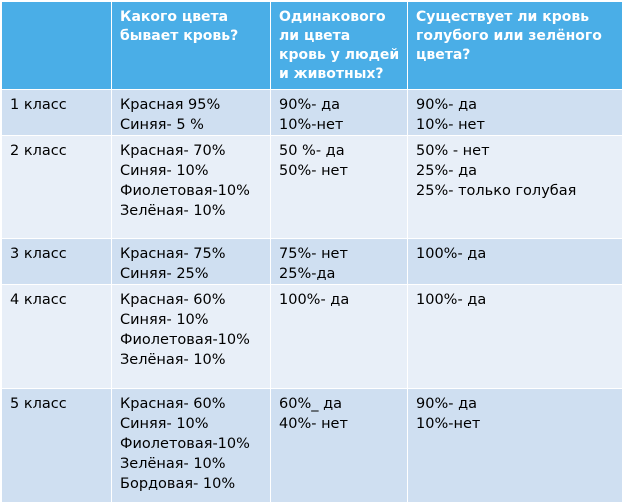 The image size is (624, 503). Describe the element at coordinates (313, 254) in the screenshot. I see `cell-line: 75%- нет` at that location.